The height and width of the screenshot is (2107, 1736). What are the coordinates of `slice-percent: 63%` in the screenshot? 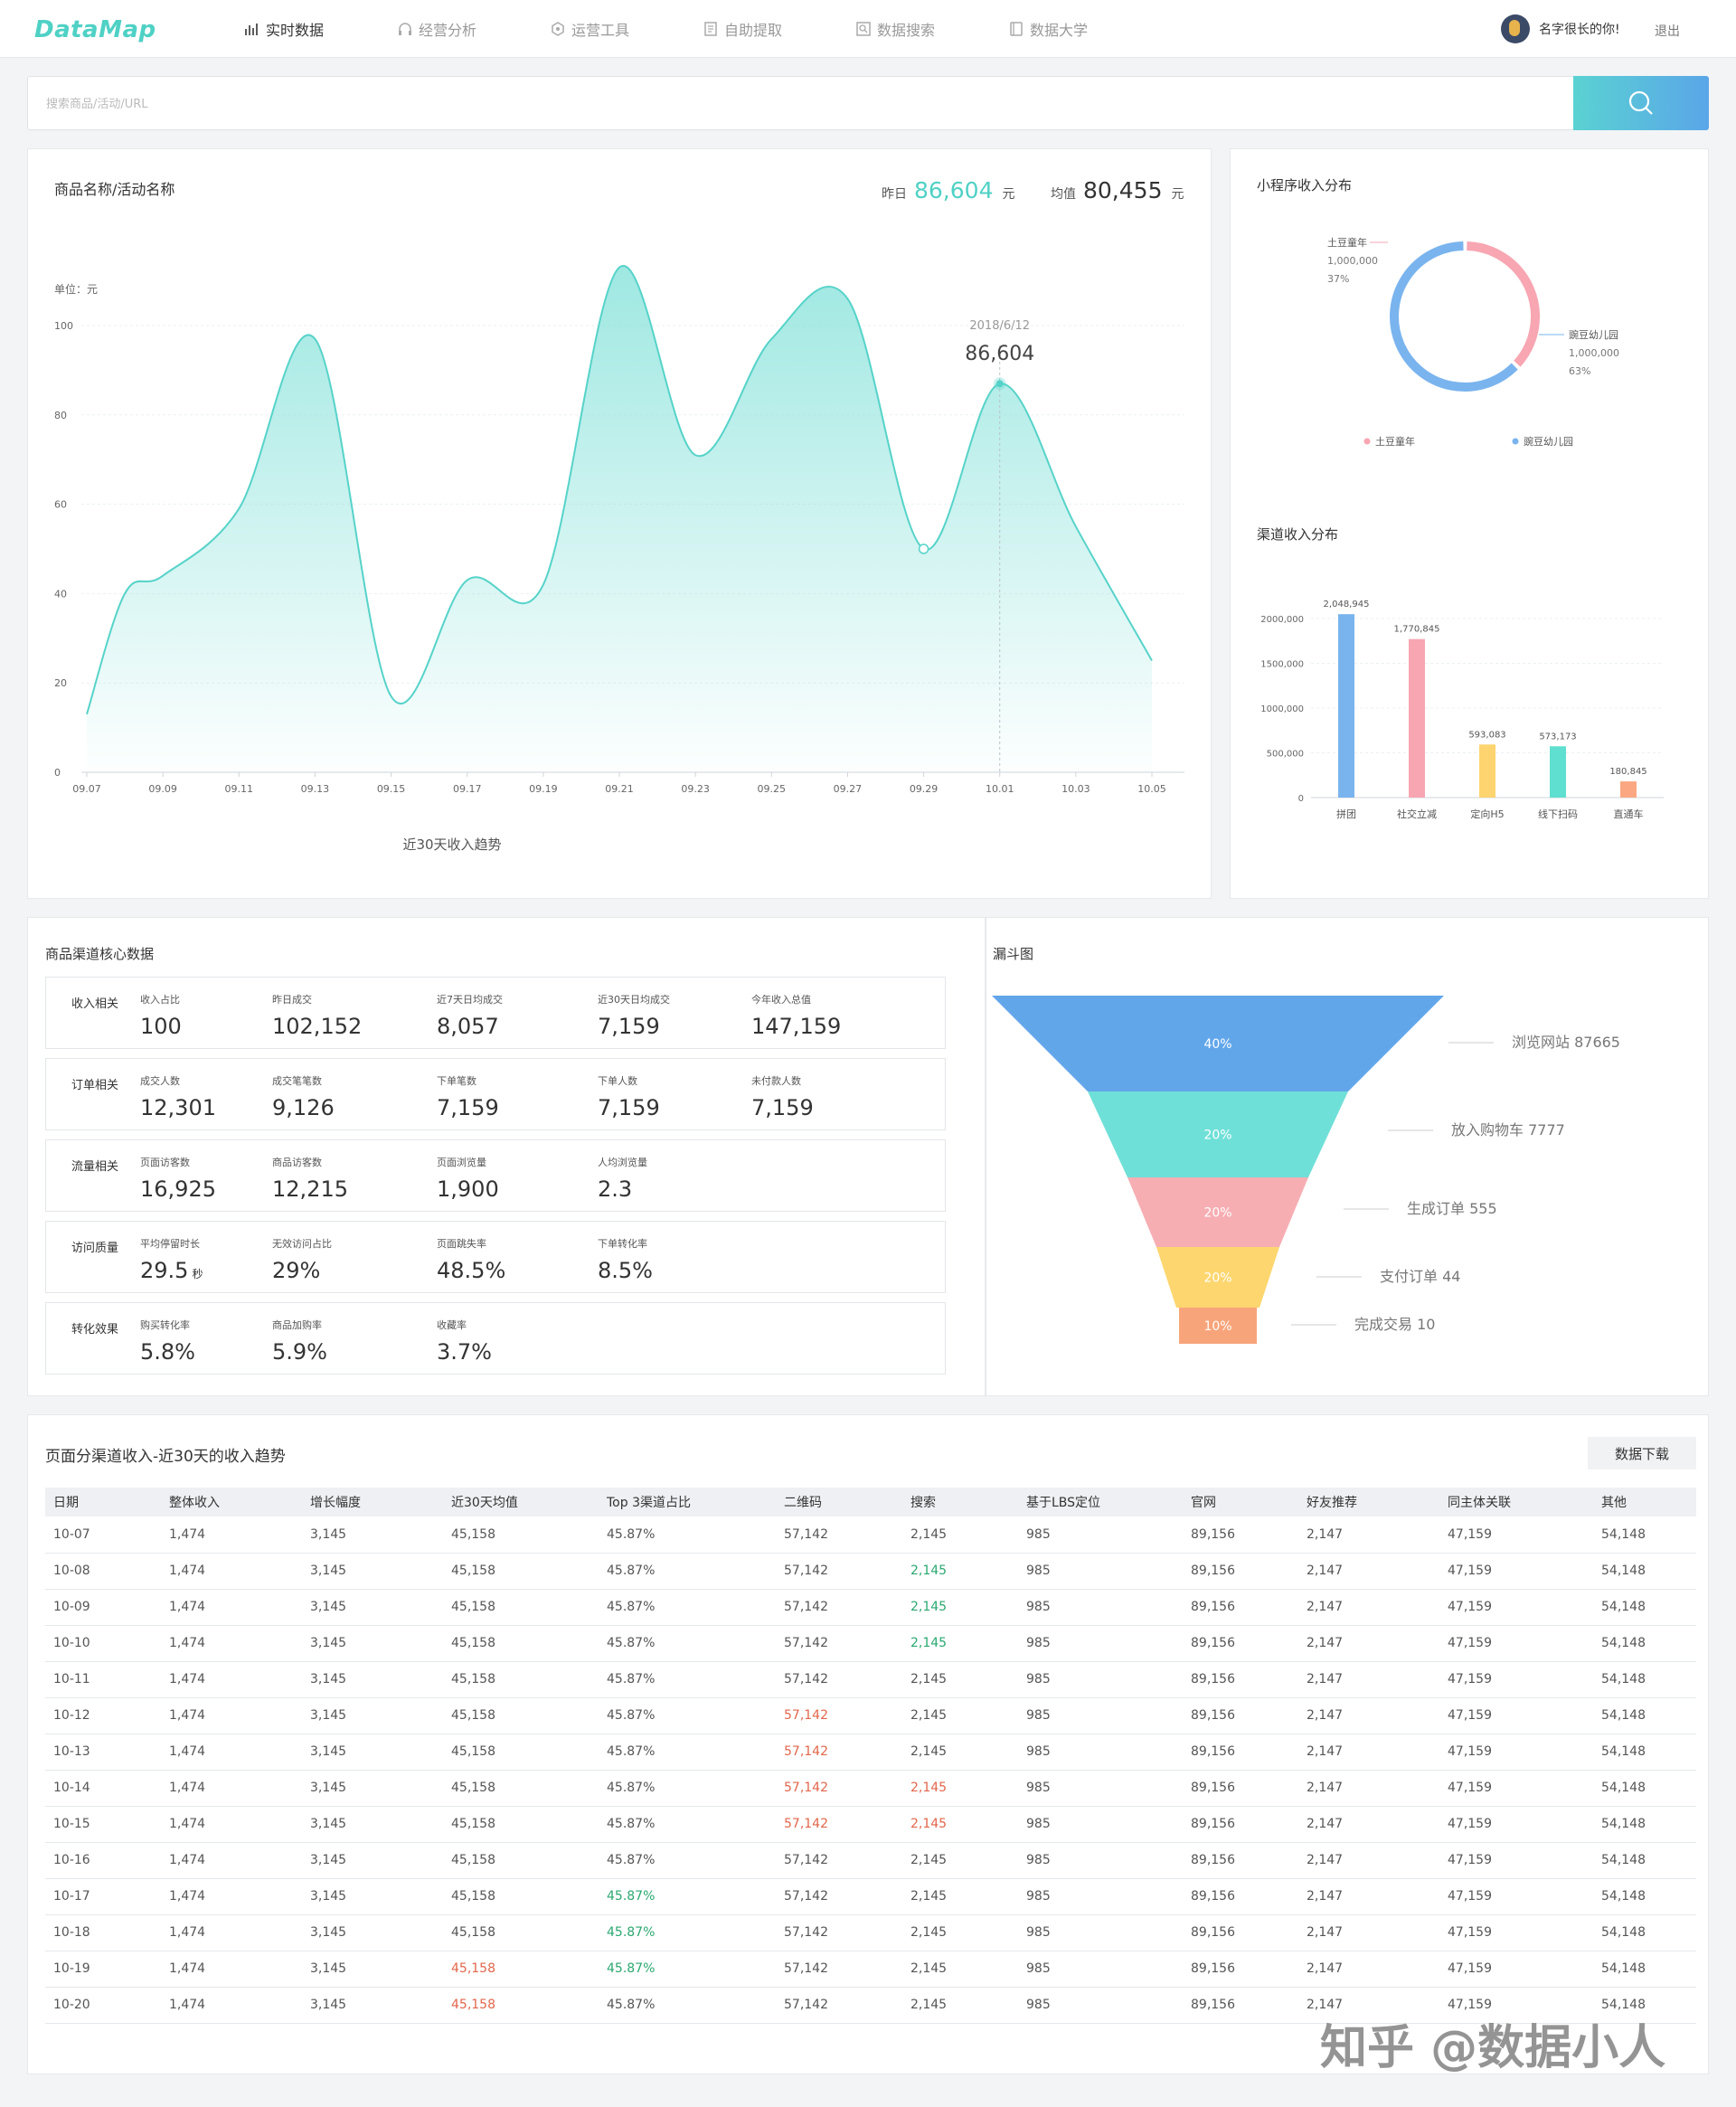 It's located at (1580, 371).